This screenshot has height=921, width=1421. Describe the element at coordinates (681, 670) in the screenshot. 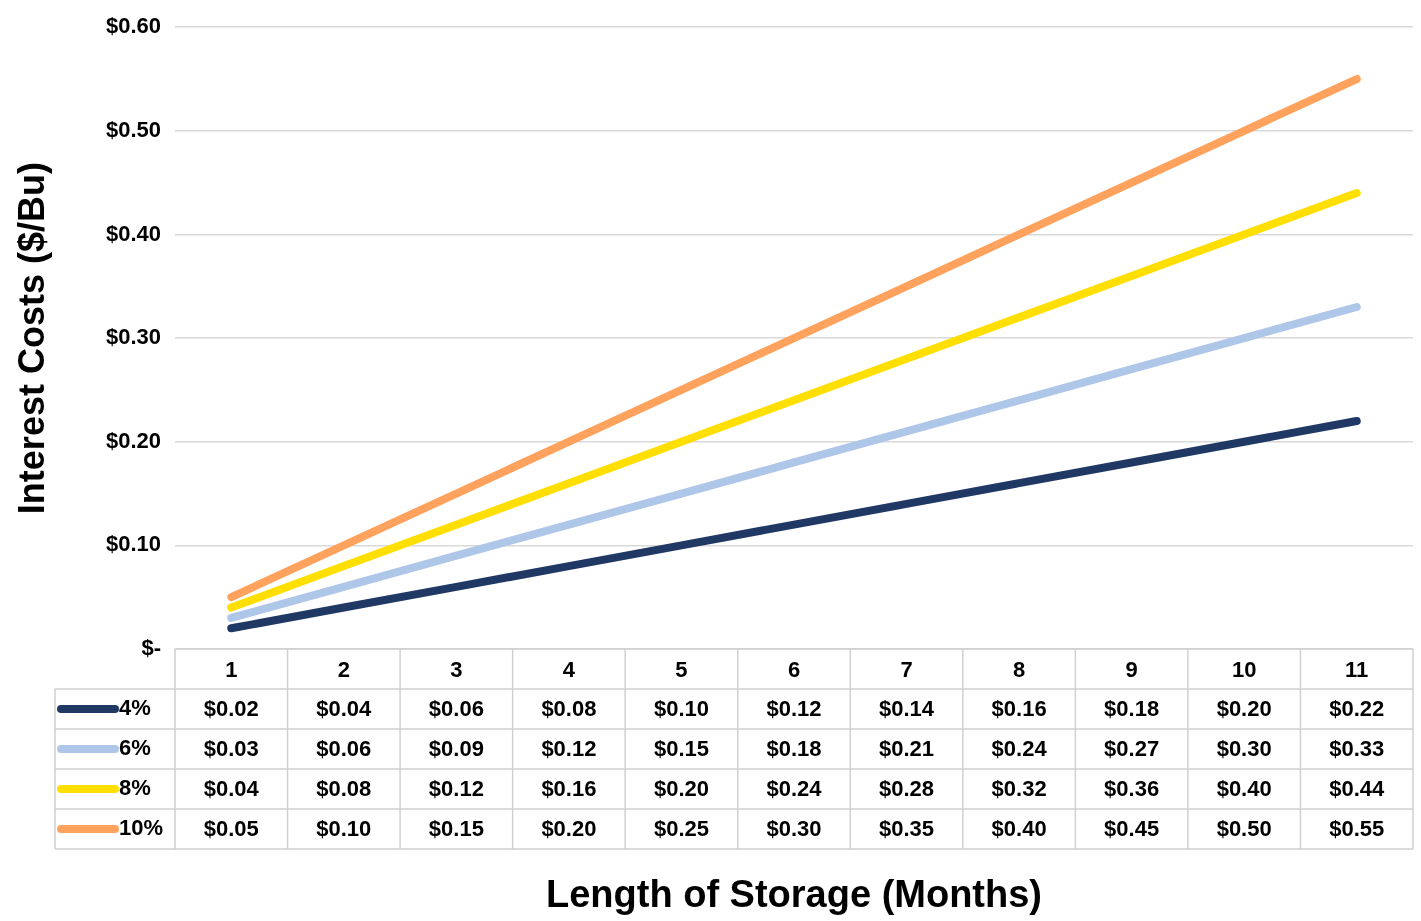

I see `x-tick-label: 5` at that location.